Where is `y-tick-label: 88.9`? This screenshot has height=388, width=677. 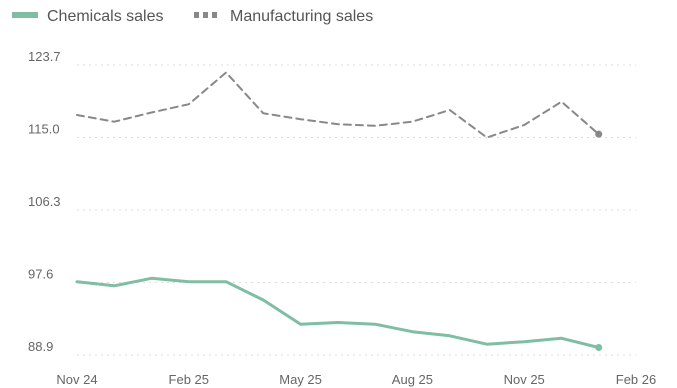
y-tick-label: 88.9 is located at coordinates (40, 346).